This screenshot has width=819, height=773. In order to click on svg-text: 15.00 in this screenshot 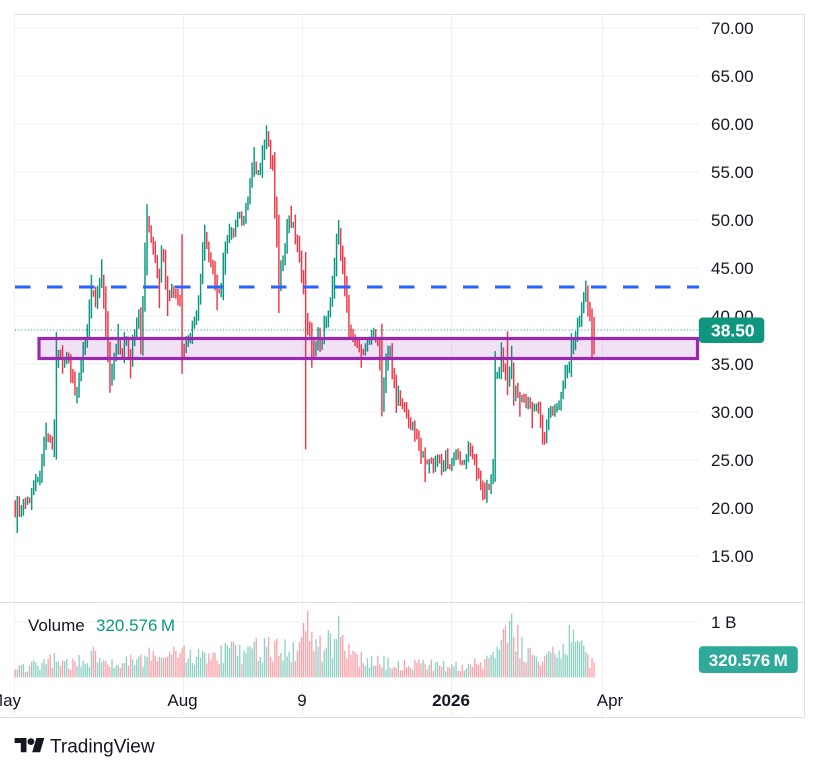, I will do `click(732, 556)`.